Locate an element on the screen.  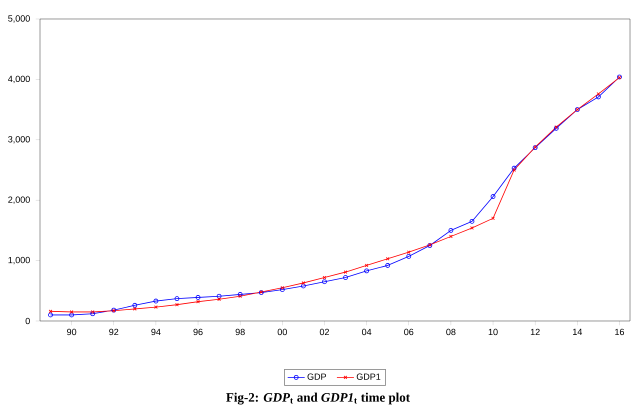
y-tick-label: 3,000 is located at coordinates (19, 140).